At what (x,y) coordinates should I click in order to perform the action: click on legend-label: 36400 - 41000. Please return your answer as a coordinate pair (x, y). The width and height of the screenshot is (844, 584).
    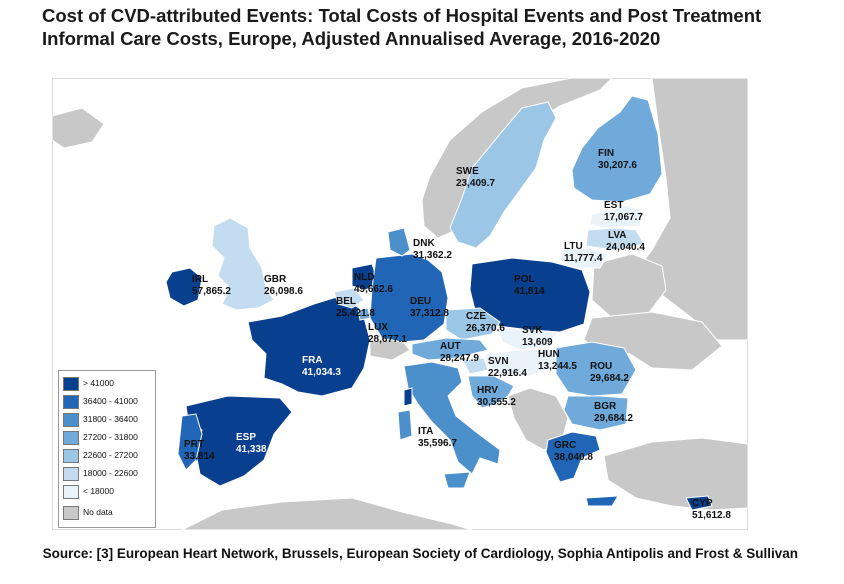
    Looking at the image, I should click on (110, 401).